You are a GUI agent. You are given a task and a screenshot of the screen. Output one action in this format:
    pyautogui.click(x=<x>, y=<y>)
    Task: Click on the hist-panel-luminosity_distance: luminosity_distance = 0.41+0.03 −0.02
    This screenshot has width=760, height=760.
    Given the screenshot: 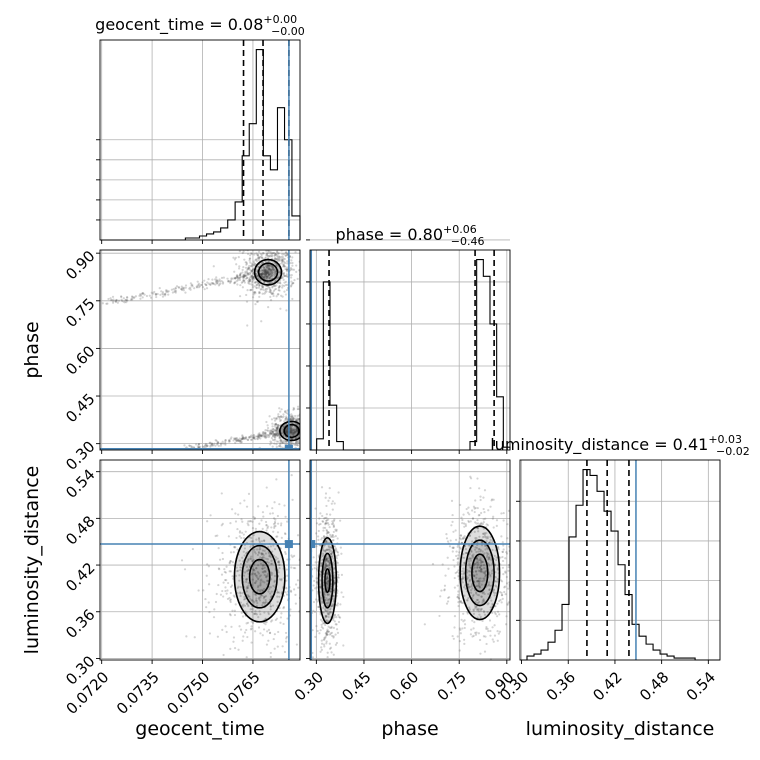 What is the action you would take?
    pyautogui.click(x=620, y=548)
    